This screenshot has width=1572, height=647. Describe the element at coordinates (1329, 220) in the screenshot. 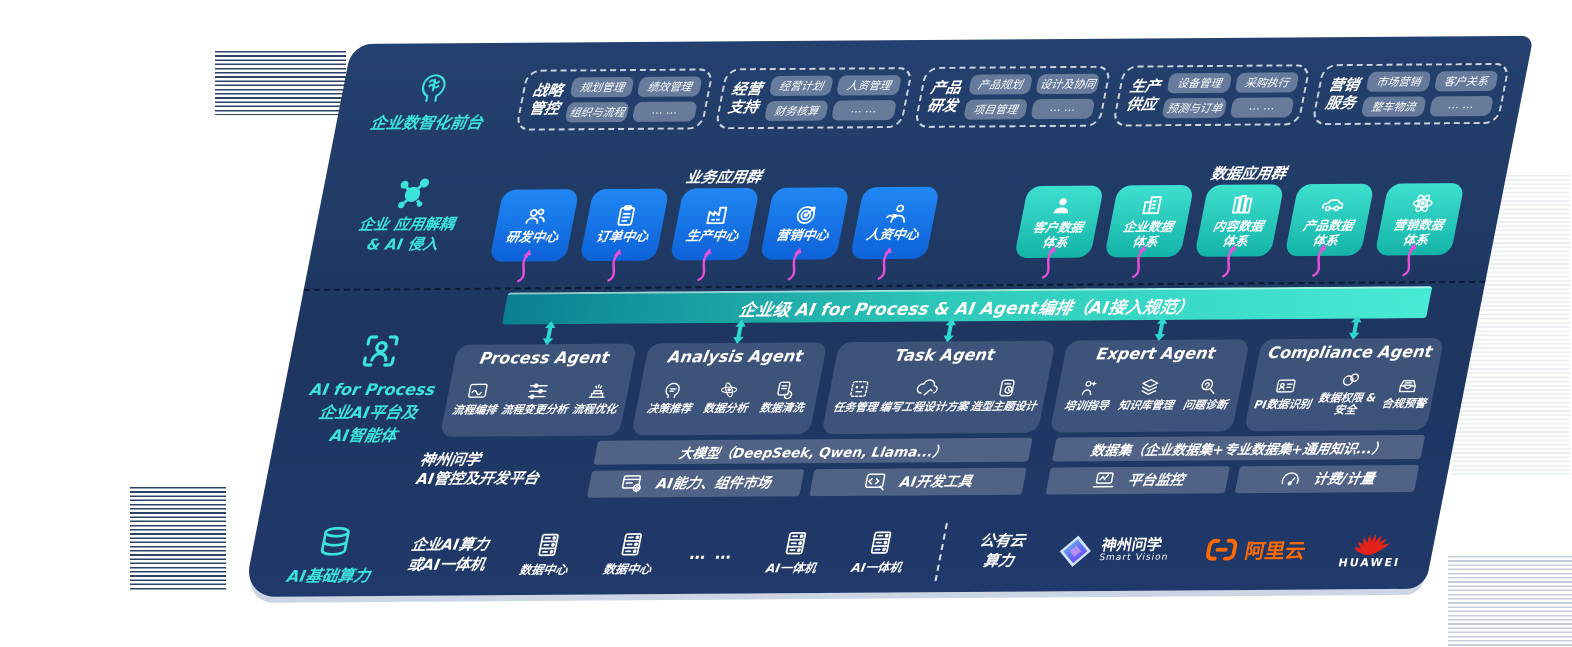

I see `data-box-product: 产品数据 体系` at that location.